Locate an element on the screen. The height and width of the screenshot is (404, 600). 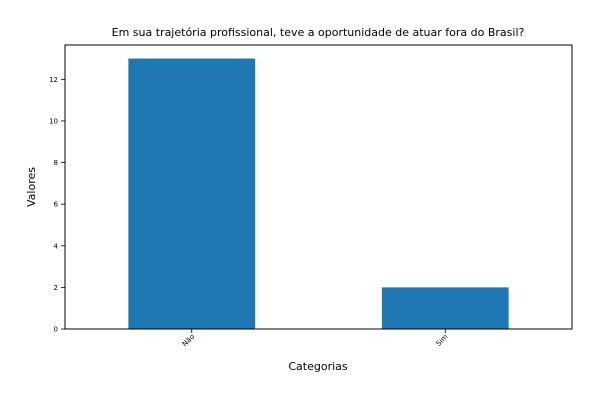
y-tick-label: 12 is located at coordinates (53, 80).